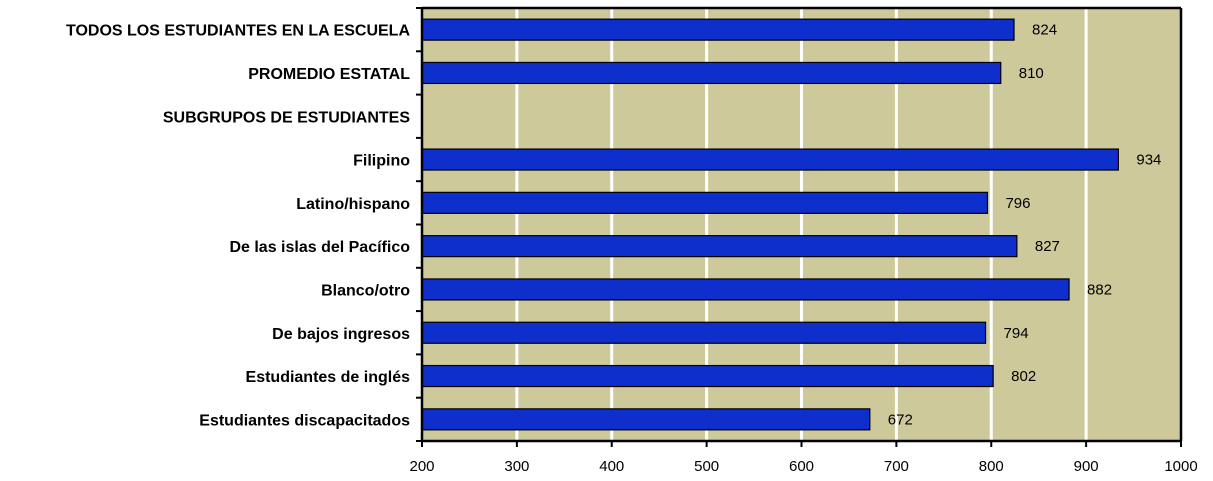 This screenshot has width=1213, height=481. What do you see at coordinates (1031, 73) in the screenshot?
I see `value-label: 810` at bounding box center [1031, 73].